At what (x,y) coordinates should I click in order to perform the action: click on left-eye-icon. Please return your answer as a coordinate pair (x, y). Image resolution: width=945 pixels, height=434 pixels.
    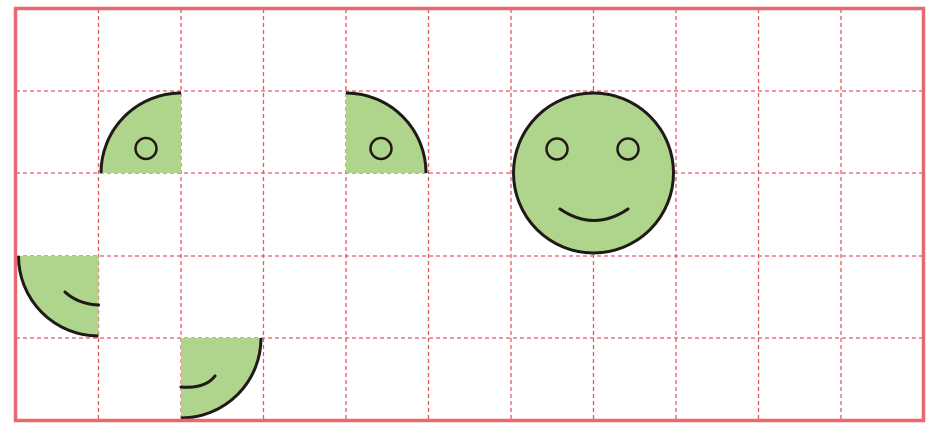
    Looking at the image, I should click on (557, 149).